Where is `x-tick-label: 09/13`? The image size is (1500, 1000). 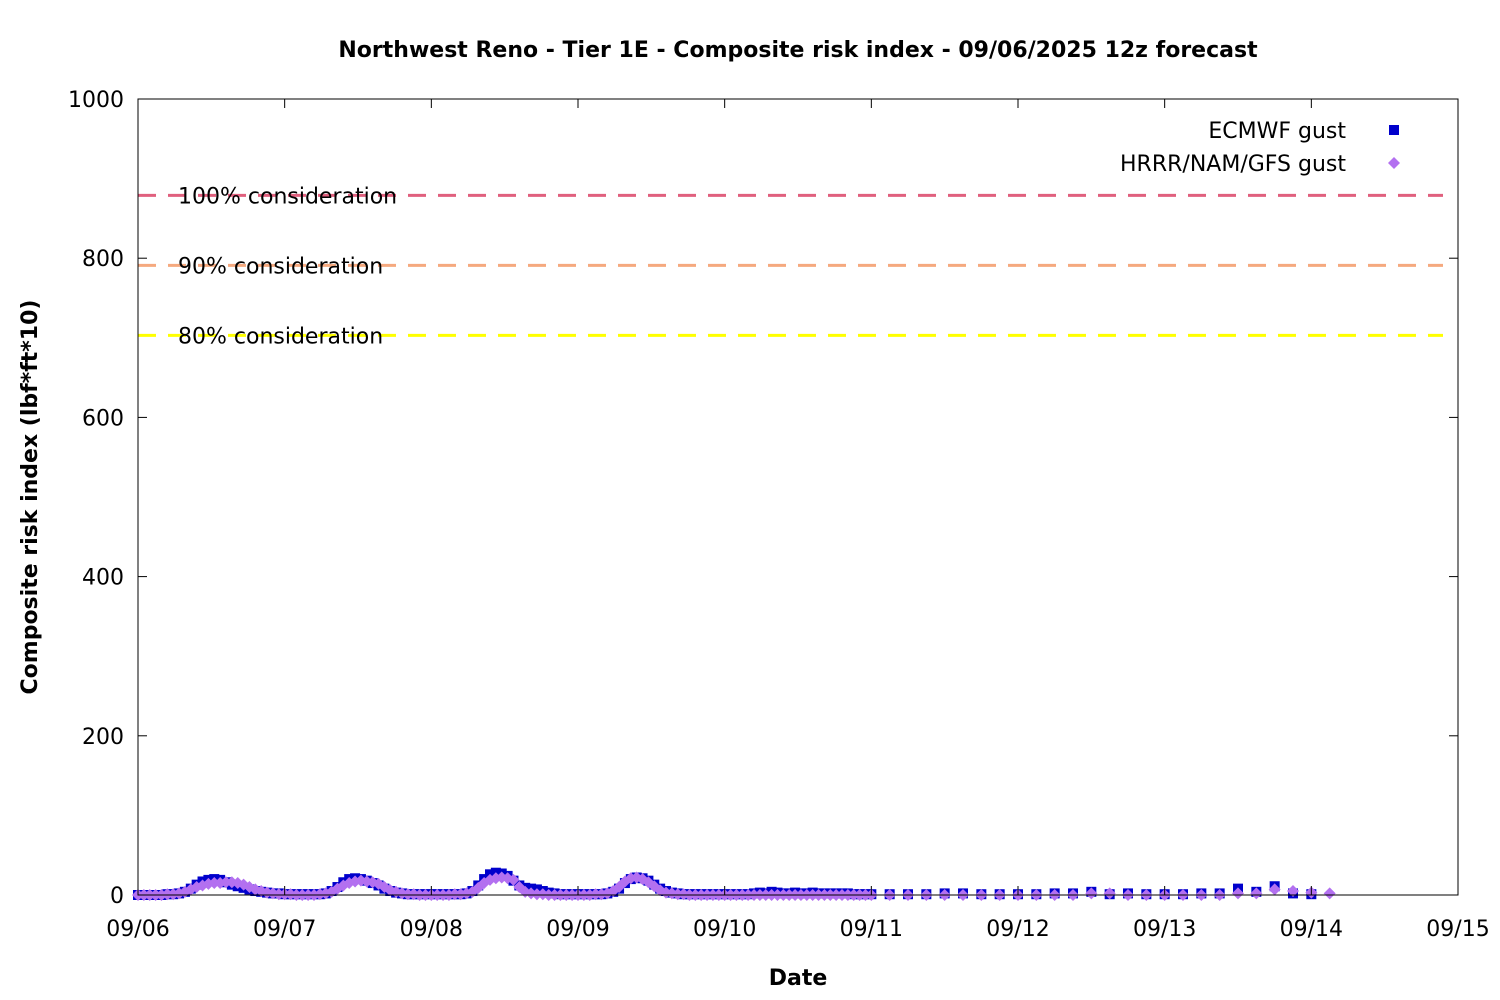 x-tick-label: 09/13 is located at coordinates (1164, 929).